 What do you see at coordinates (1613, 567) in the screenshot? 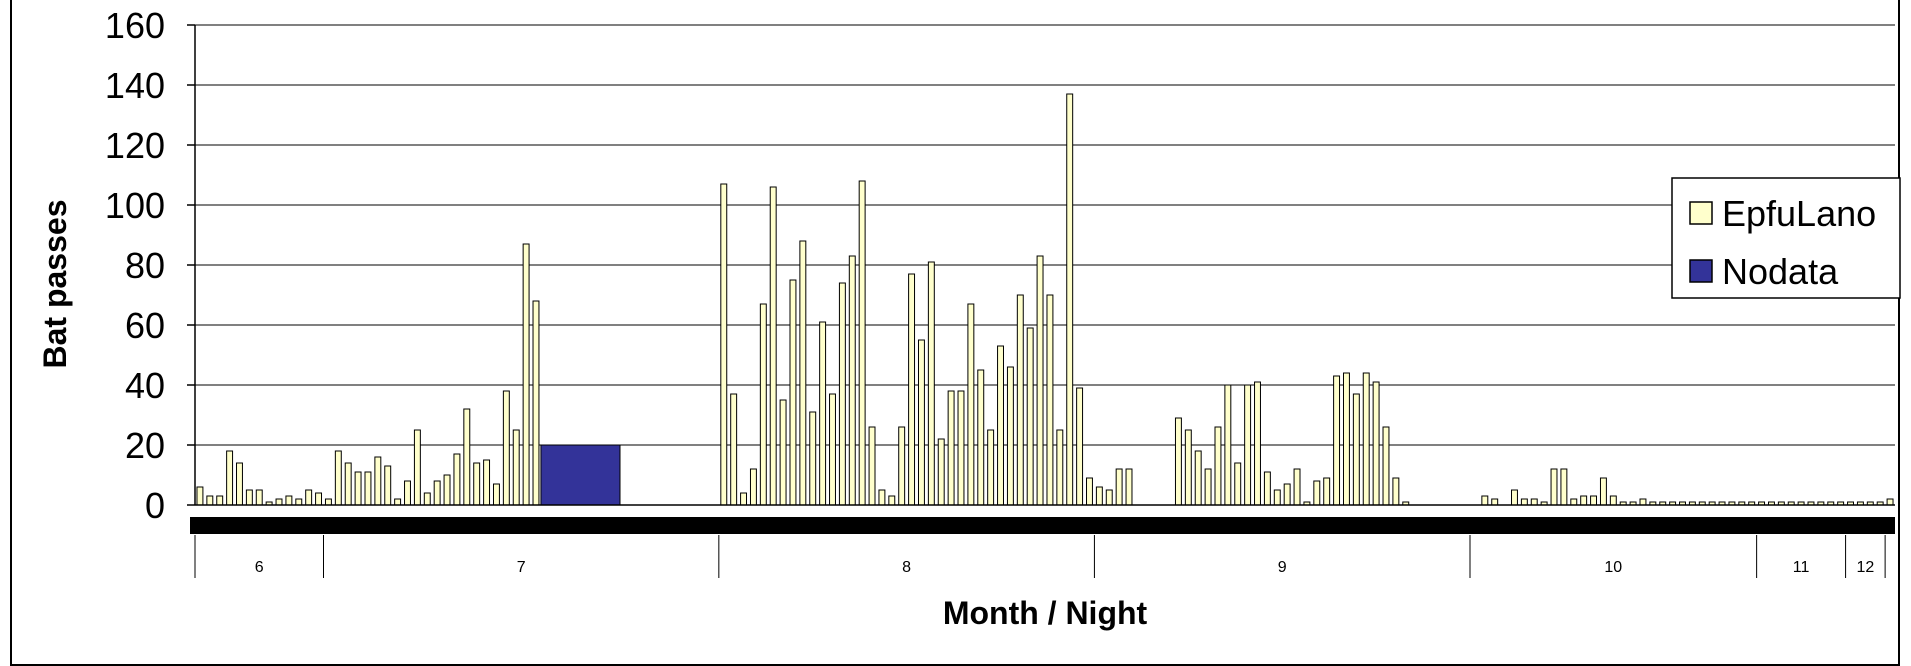
I see `month-label: 10` at bounding box center [1613, 567].